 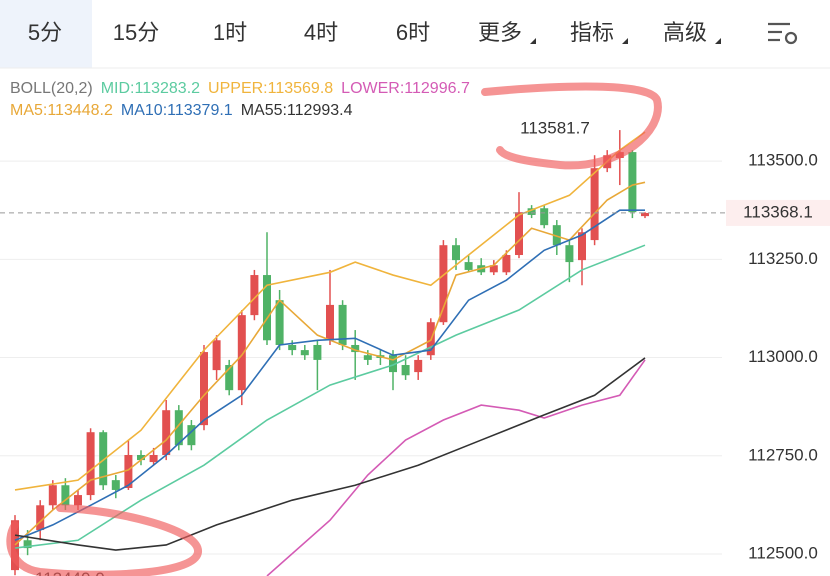 What do you see at coordinates (500, 32) in the screenshot?
I see `tab: 更多` at bounding box center [500, 32].